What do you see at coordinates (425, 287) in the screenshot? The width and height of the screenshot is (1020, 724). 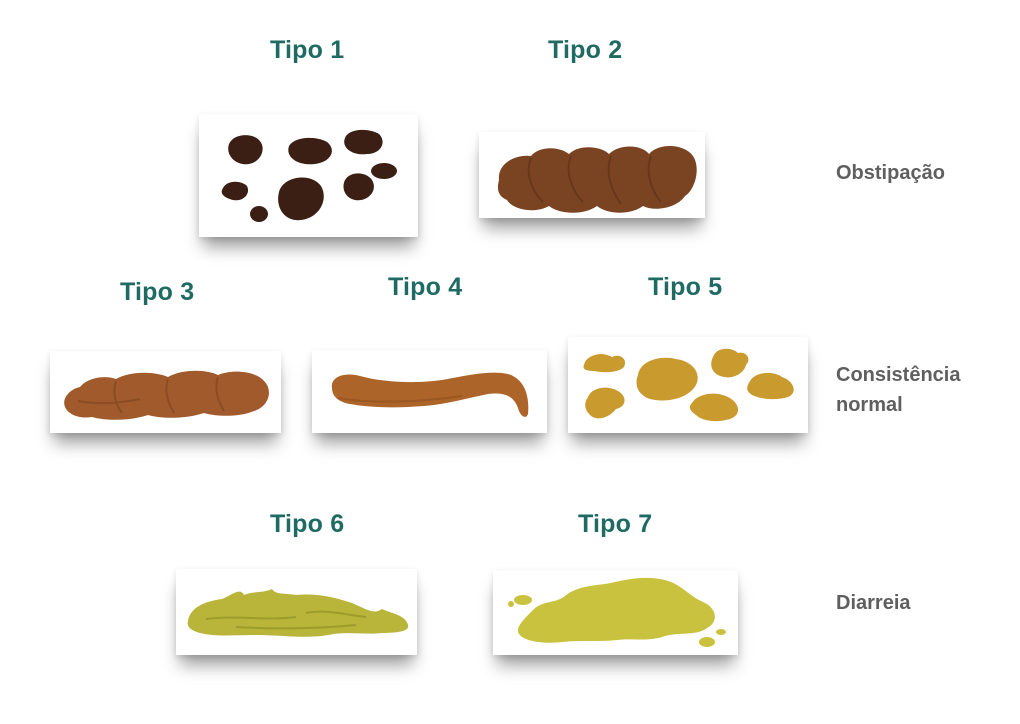 I see `tipo-4-label: Tipo 4` at bounding box center [425, 287].